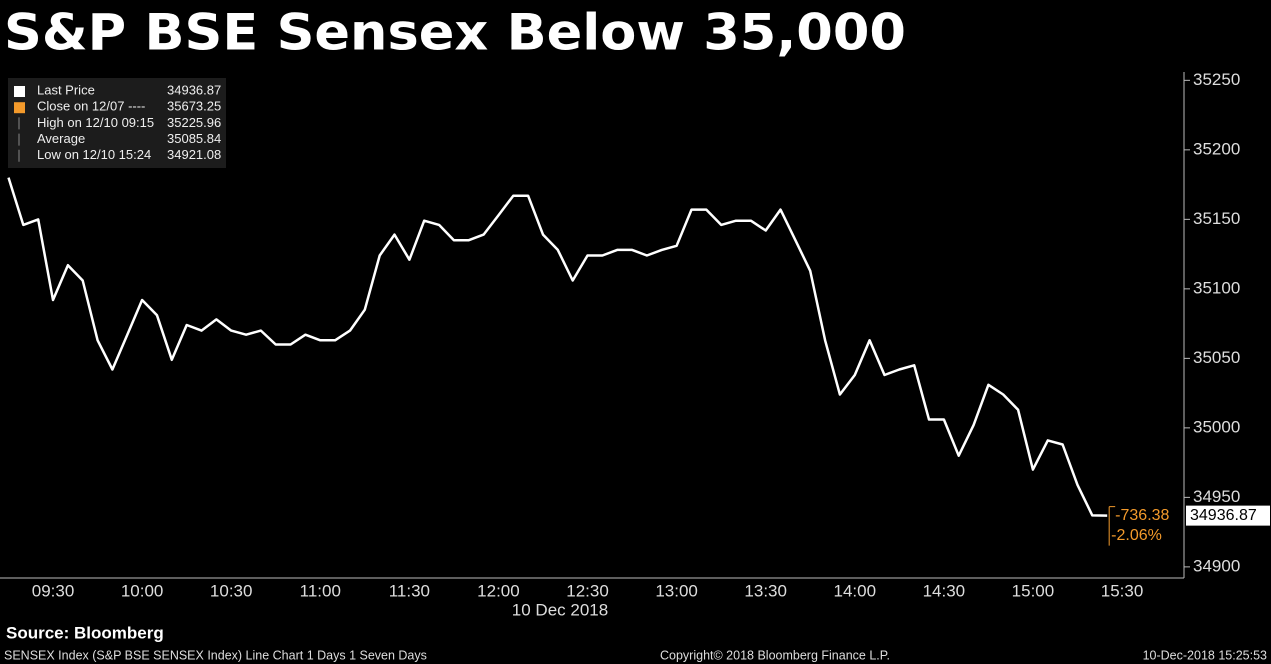 The height and width of the screenshot is (664, 1271). Describe the element at coordinates (1216, 218) in the screenshot. I see `y-tick-label: 35150` at that location.